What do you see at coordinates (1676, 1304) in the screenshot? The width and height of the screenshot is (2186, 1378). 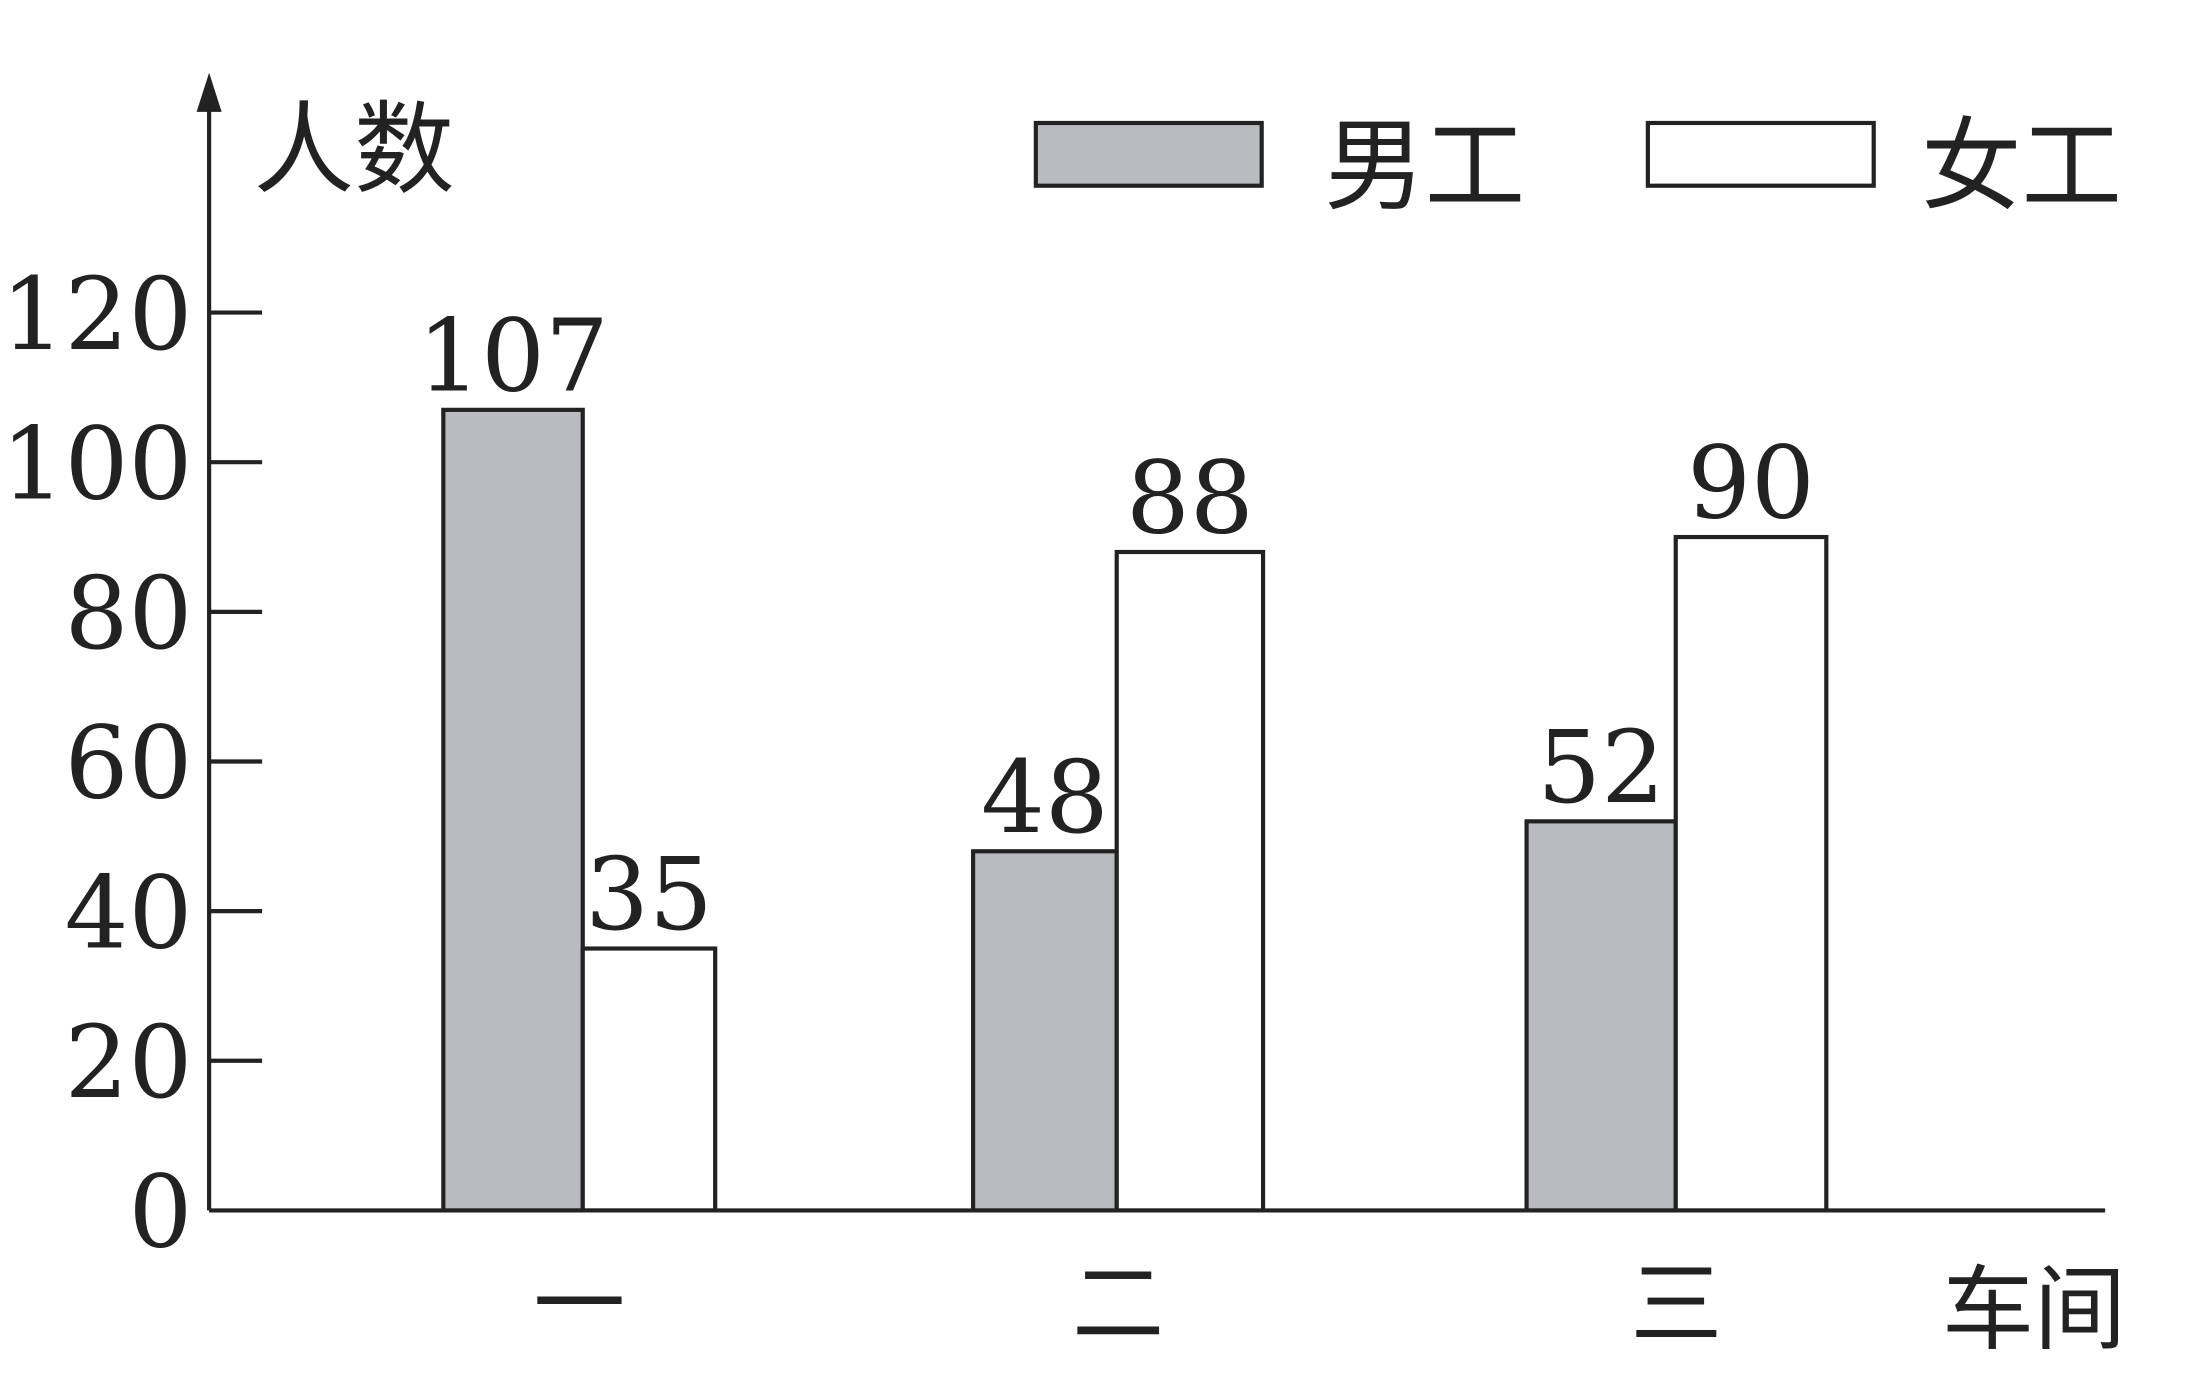 I see `x-tick-label: 三` at bounding box center [1676, 1304].